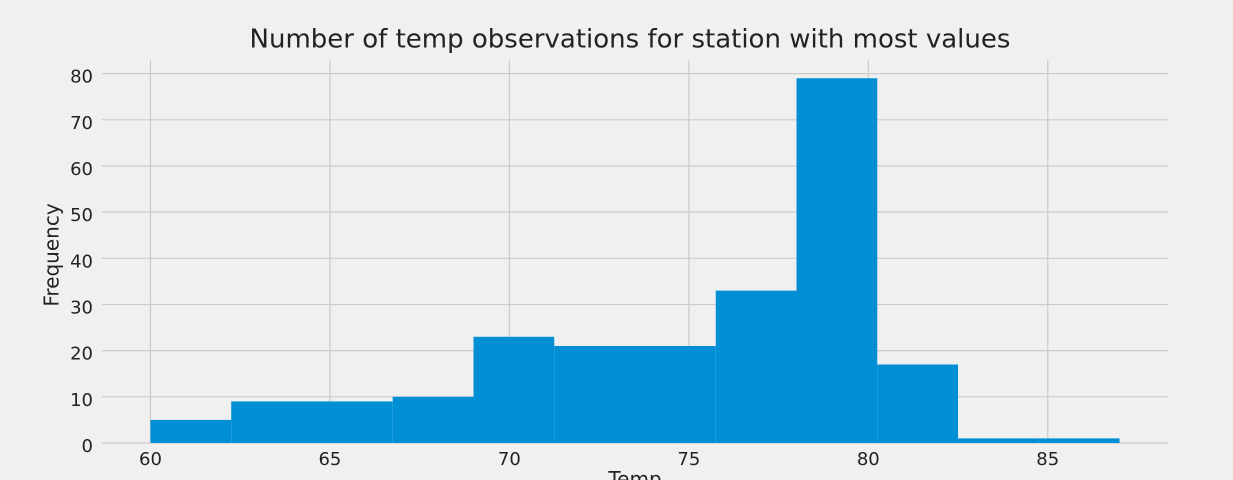  What do you see at coordinates (868, 459) in the screenshot?
I see `x-tick-label: 80` at bounding box center [868, 459].